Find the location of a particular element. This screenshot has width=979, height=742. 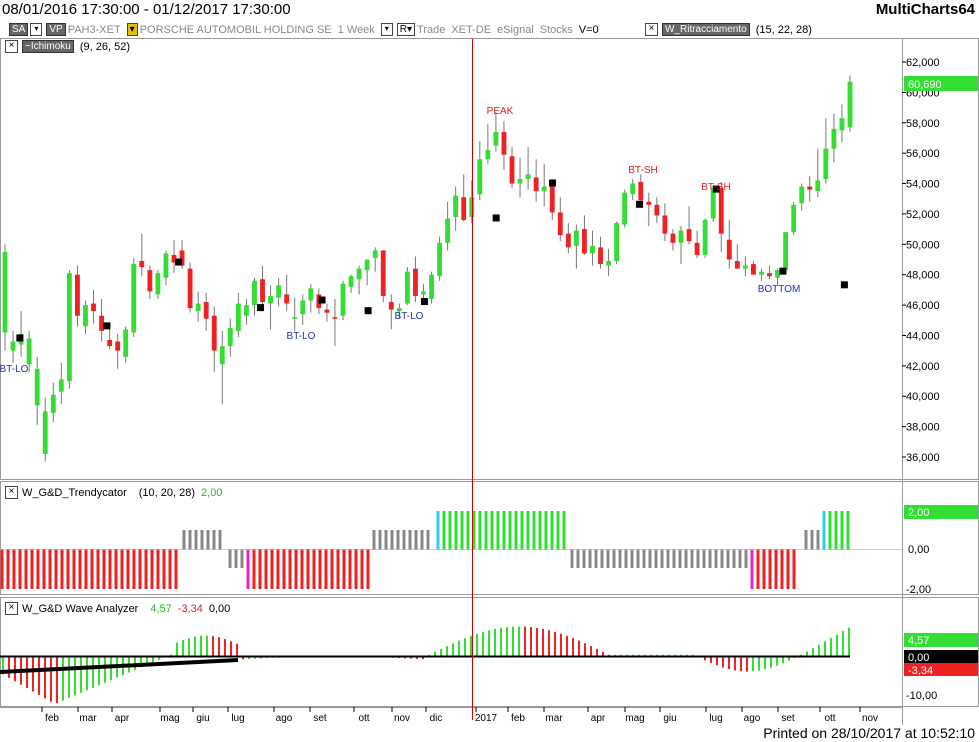

last-price-label: 60,690 is located at coordinates (925, 85).